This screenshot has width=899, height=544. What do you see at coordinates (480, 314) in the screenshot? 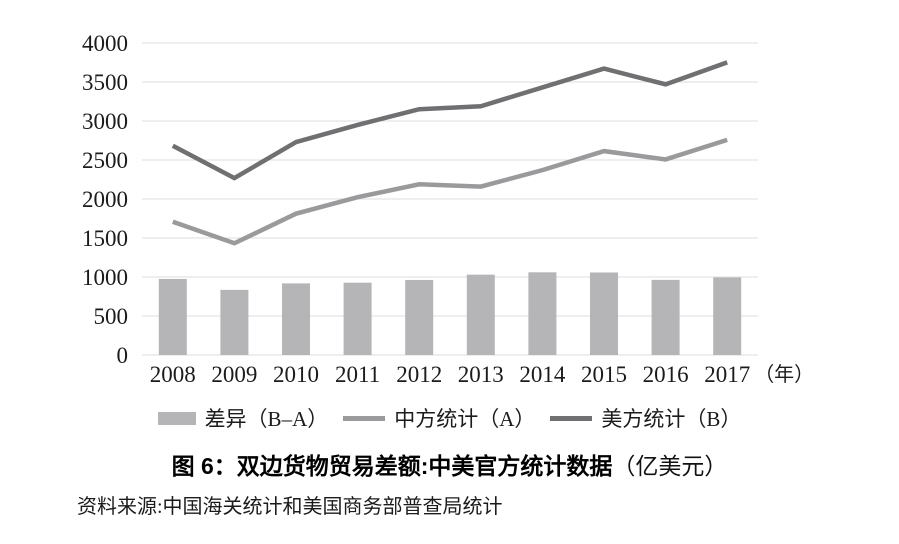
I see `bar-2013` at bounding box center [480, 314].